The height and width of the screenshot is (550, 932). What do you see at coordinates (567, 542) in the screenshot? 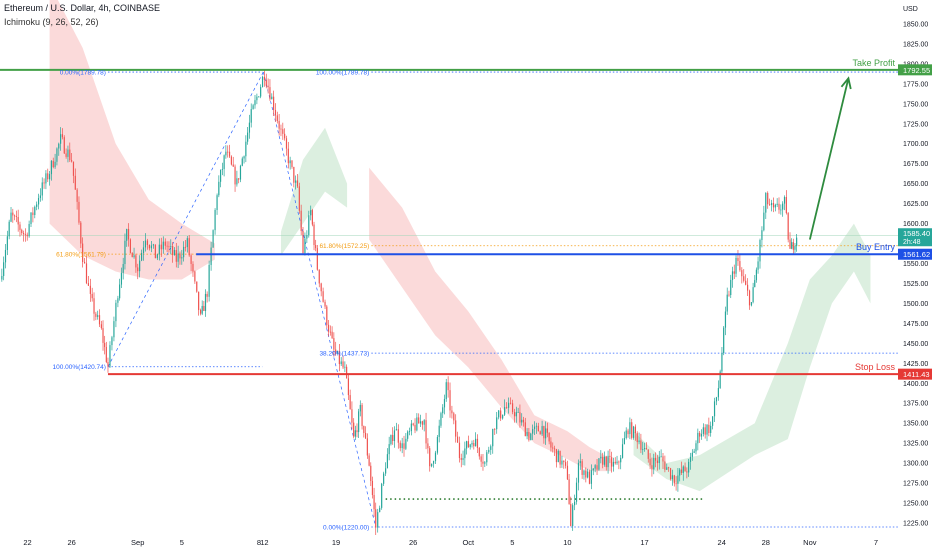
I see `x-tick-label: 10` at bounding box center [567, 542].